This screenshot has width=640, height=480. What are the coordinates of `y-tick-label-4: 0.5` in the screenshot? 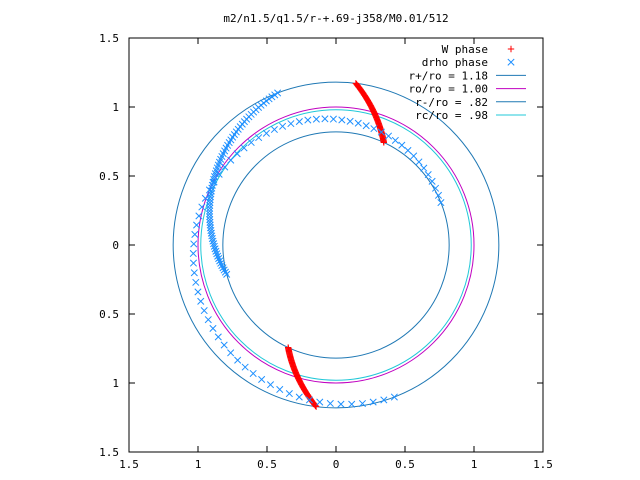 It's located at (109, 176).